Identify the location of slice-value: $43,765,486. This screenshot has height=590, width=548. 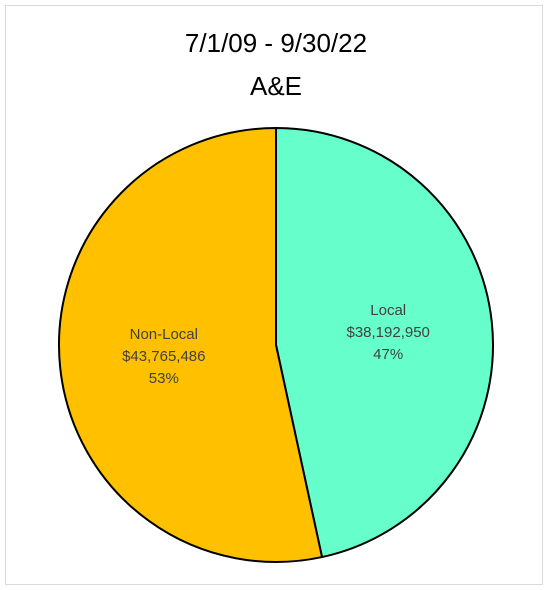
(163, 356).